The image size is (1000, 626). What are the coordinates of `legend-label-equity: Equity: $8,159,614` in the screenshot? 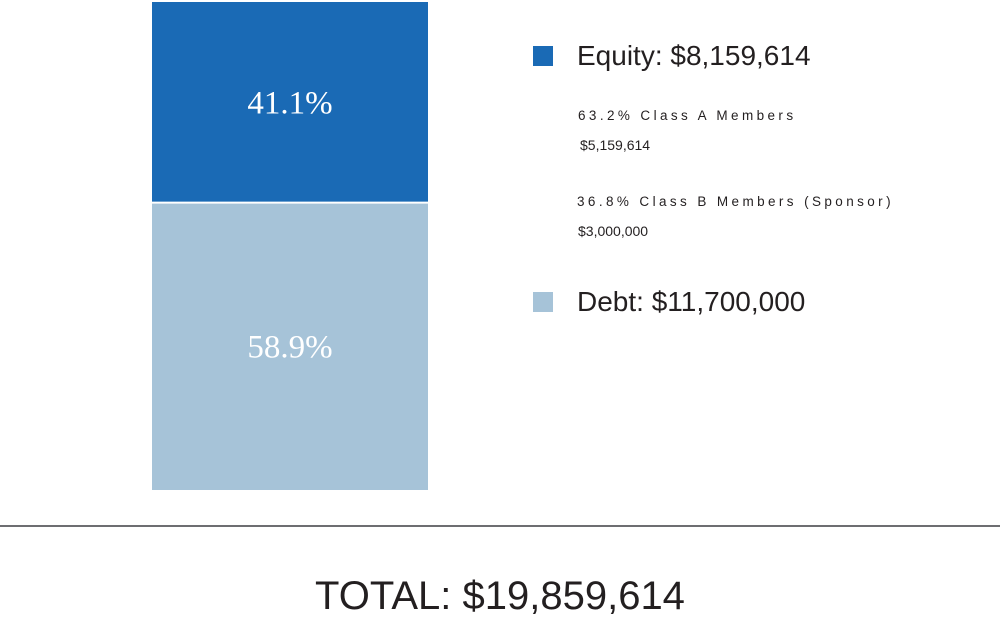 It's located at (694, 55).